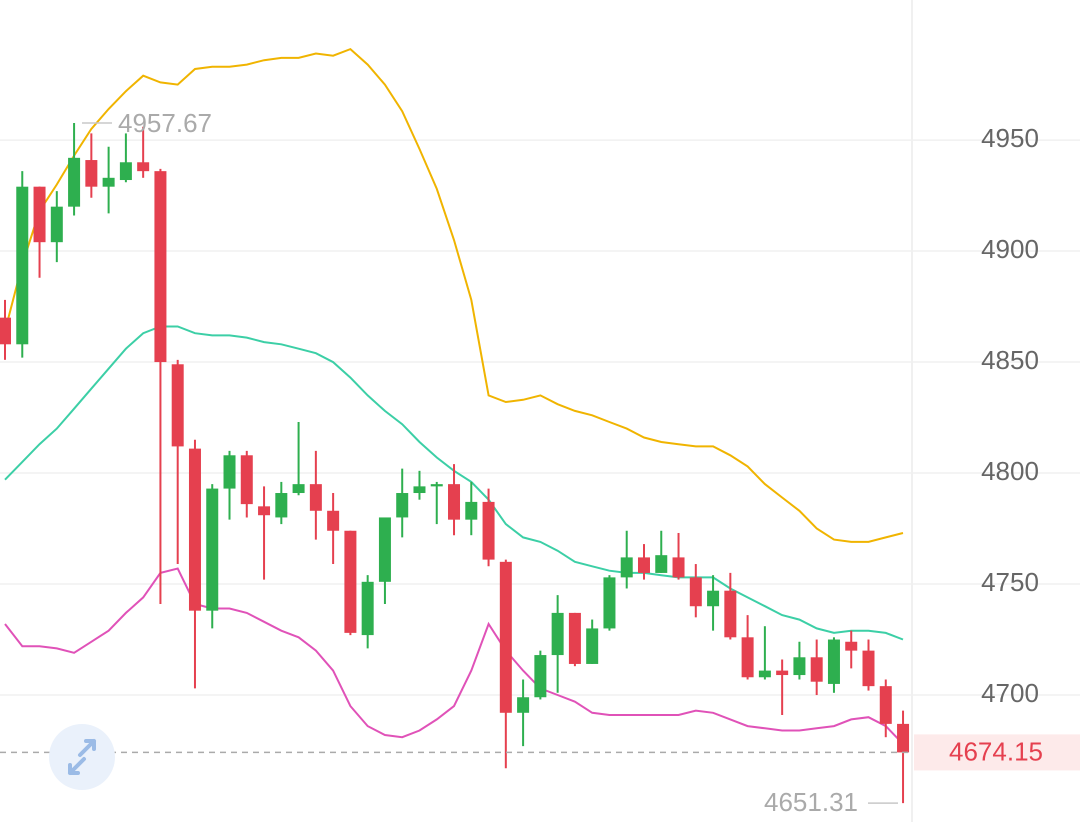 This screenshot has height=822, width=1080. I want to click on expand-circle, so click(82, 757).